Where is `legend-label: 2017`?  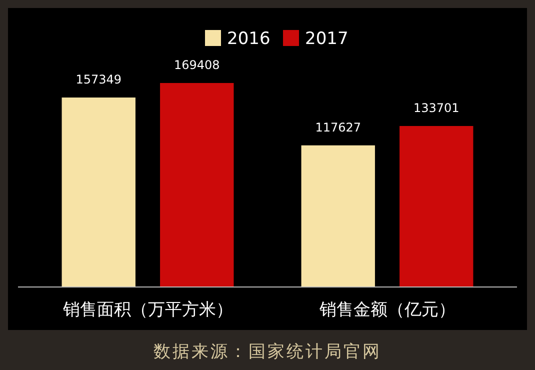 legend-label: 2017 is located at coordinates (326, 39).